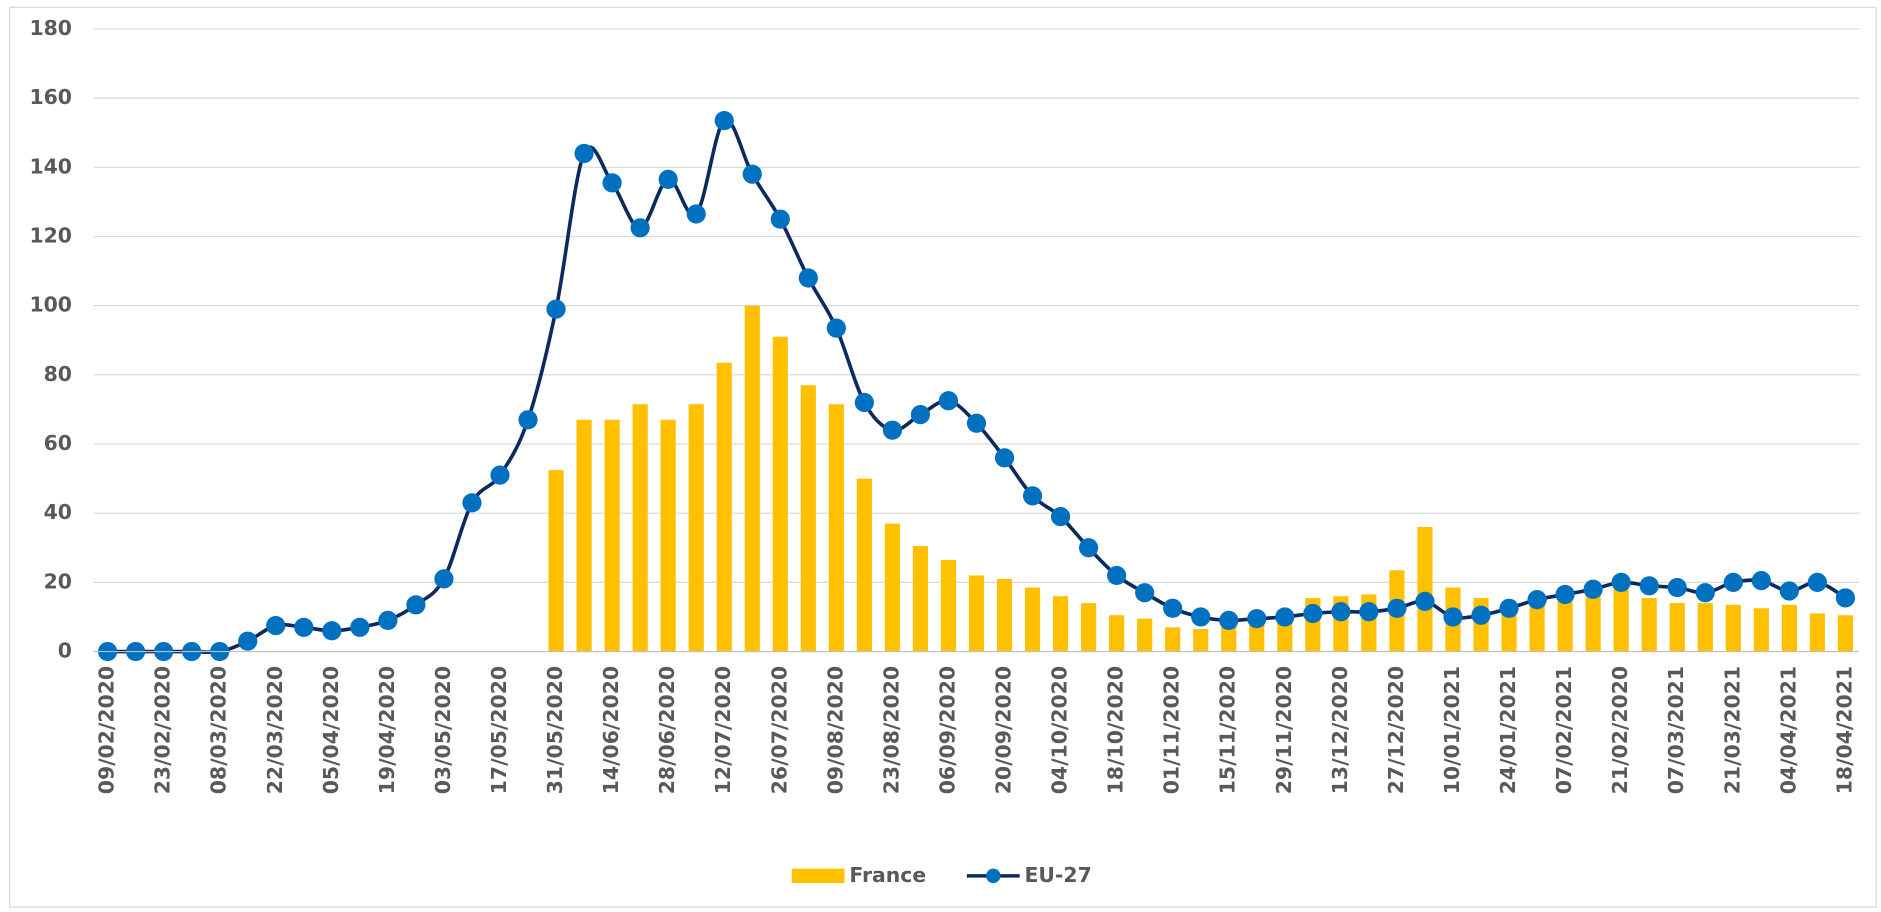  What do you see at coordinates (1340, 730) in the screenshot?
I see `x-tick-label: 13/12/2020` at bounding box center [1340, 730].